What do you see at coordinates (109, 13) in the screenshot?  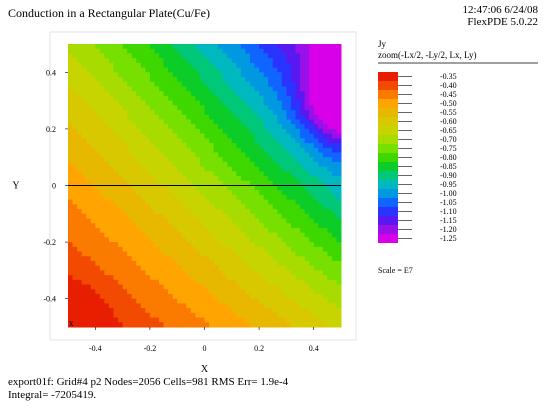 I see `plot-title: Conduction in a Rectangular Plate(Cu/Fe)` at bounding box center [109, 13].